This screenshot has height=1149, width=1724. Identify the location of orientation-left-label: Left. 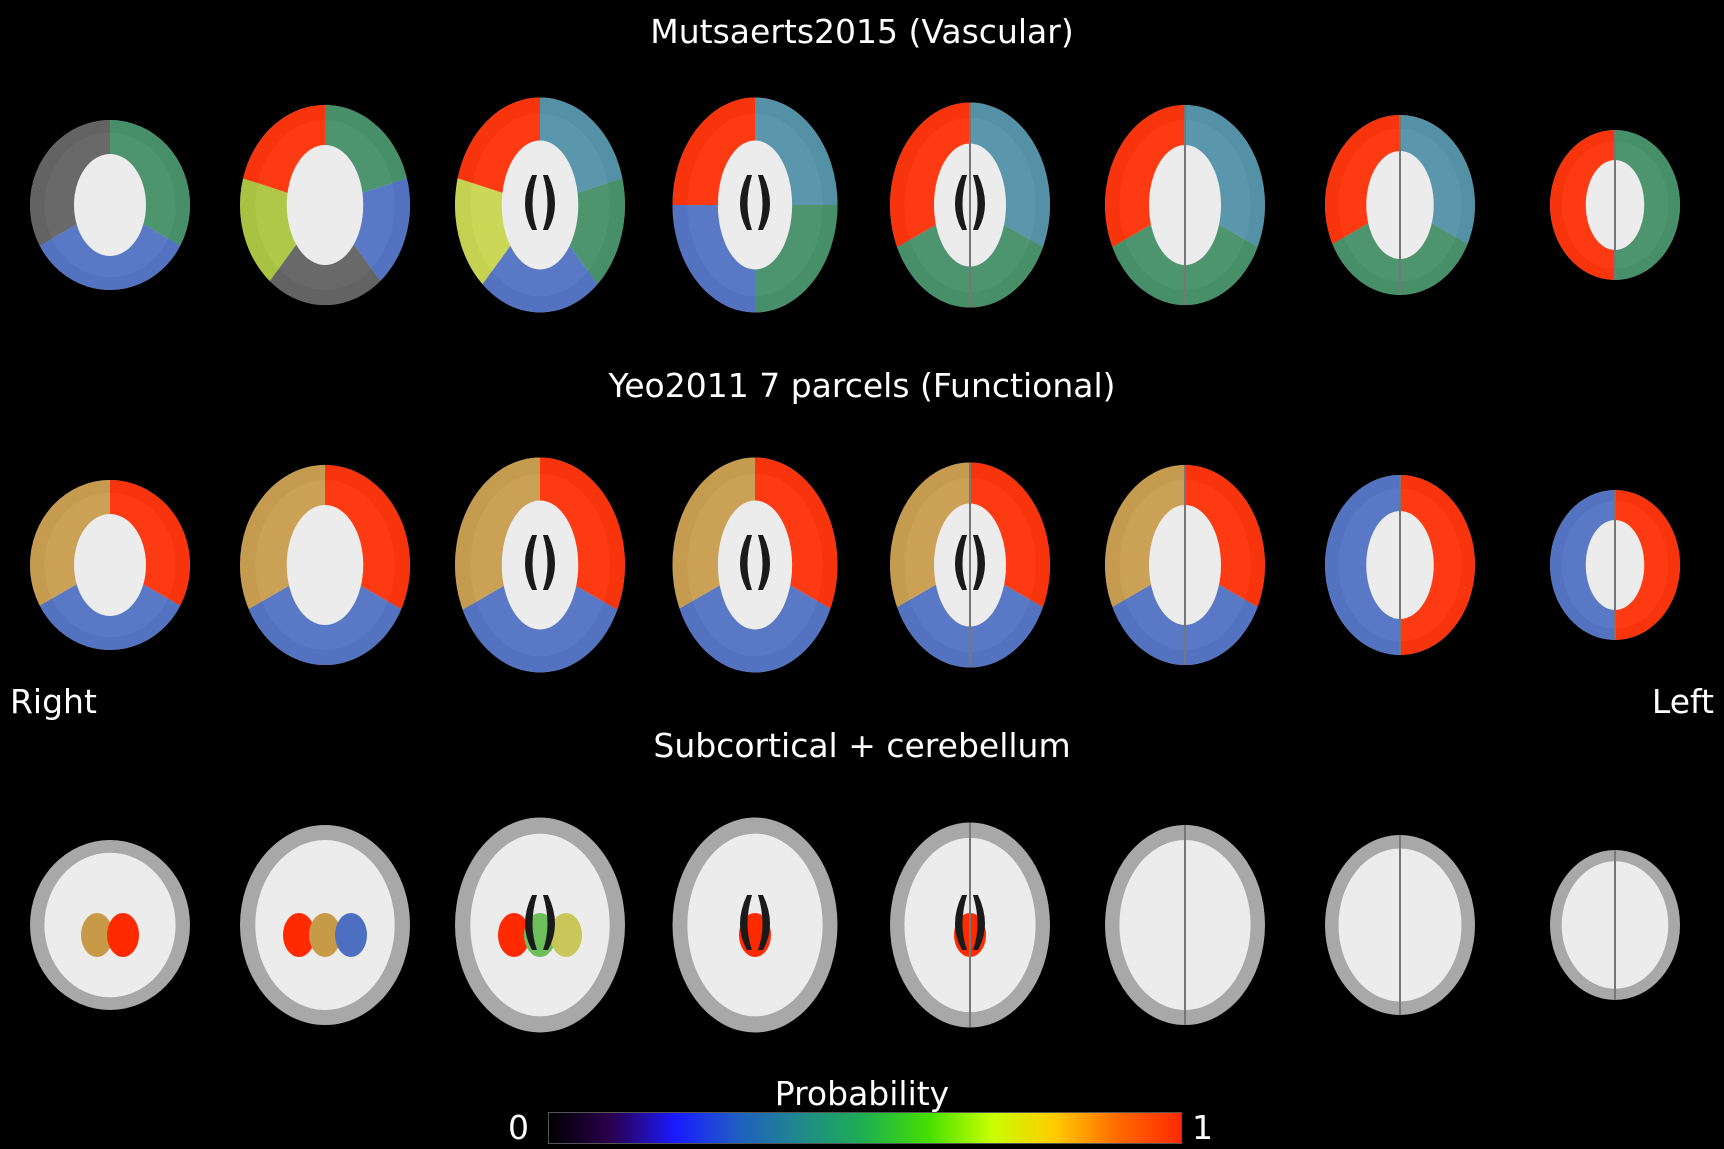
(1682, 701).